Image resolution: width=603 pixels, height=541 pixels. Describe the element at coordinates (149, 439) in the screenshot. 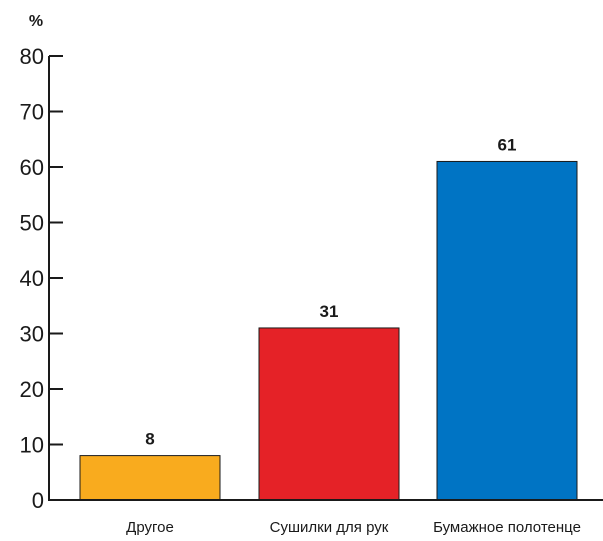

I see `value-label: 8` at that location.